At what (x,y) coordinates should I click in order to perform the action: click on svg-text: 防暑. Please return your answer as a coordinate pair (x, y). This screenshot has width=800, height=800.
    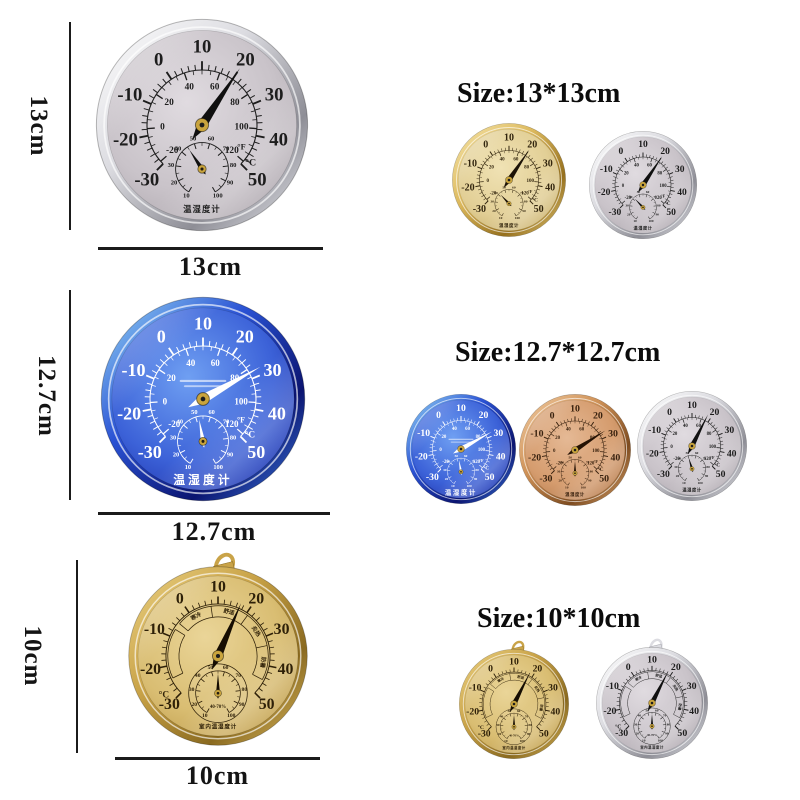
    Looking at the image, I should click on (263, 662).